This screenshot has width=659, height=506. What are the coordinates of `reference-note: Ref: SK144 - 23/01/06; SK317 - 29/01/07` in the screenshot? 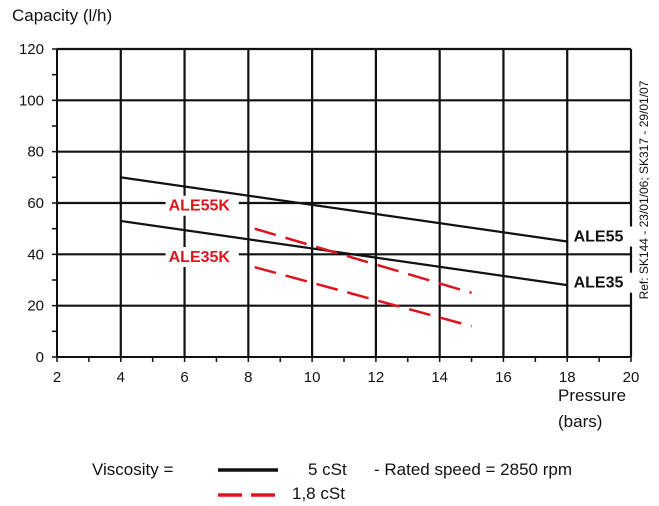 It's located at (644, 190).